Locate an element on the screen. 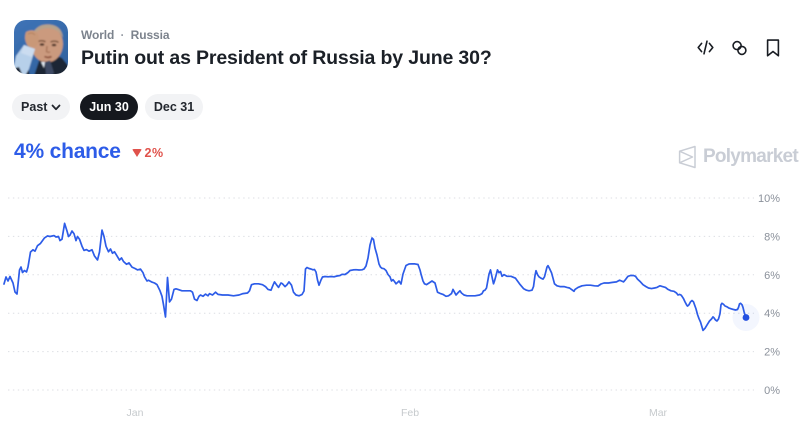  svg-text: 2% is located at coordinates (772, 353).